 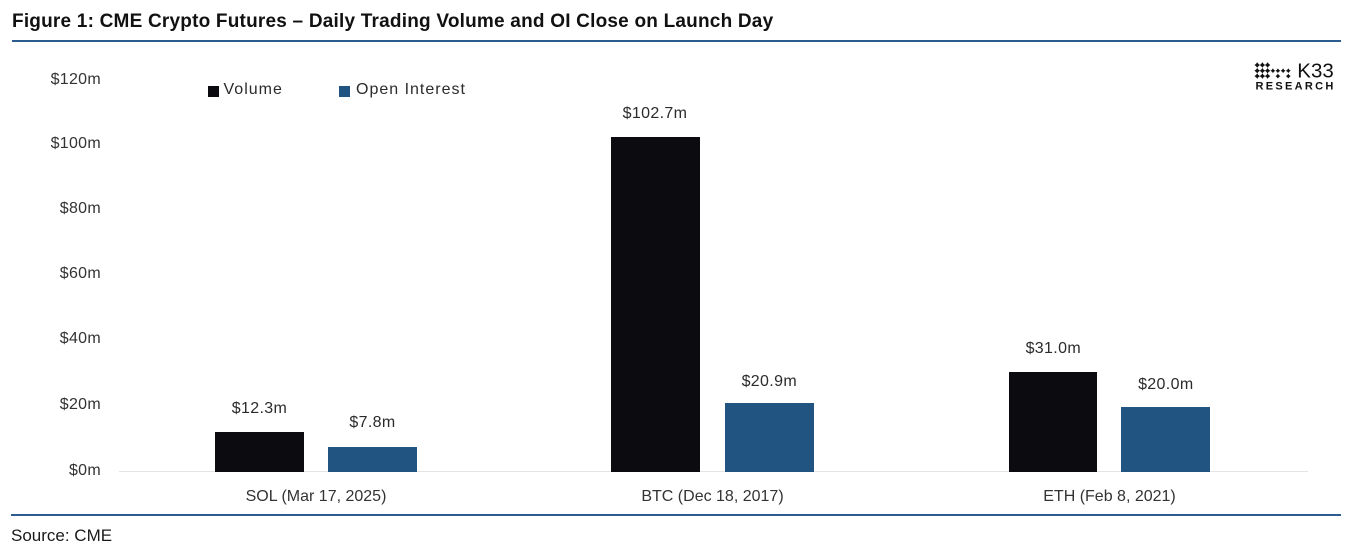 I want to click on svg-text: RESEARCH, so click(x=1296, y=87).